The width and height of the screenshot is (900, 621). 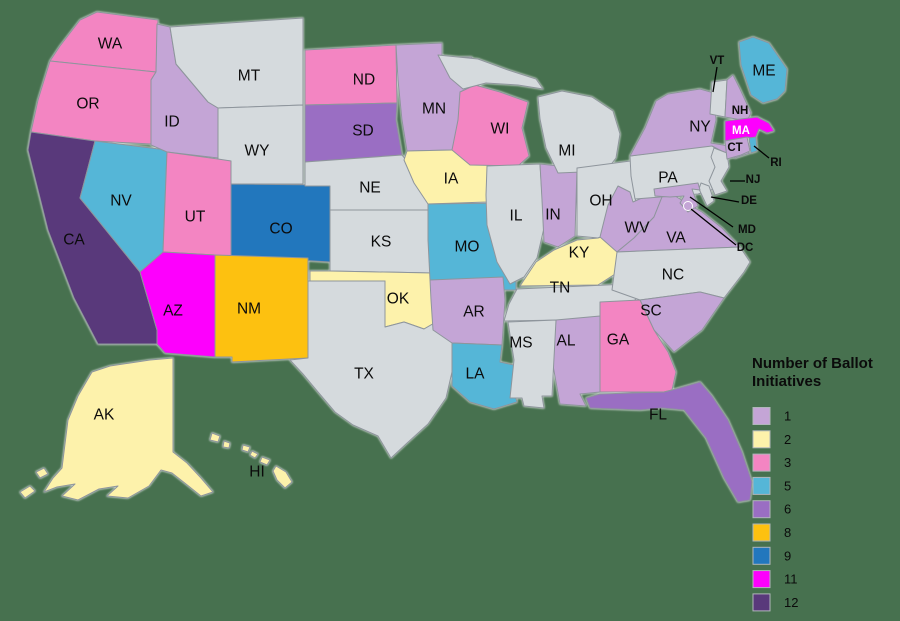 What do you see at coordinates (776, 163) in the screenshot?
I see `state-label-RI: RI` at bounding box center [776, 163].